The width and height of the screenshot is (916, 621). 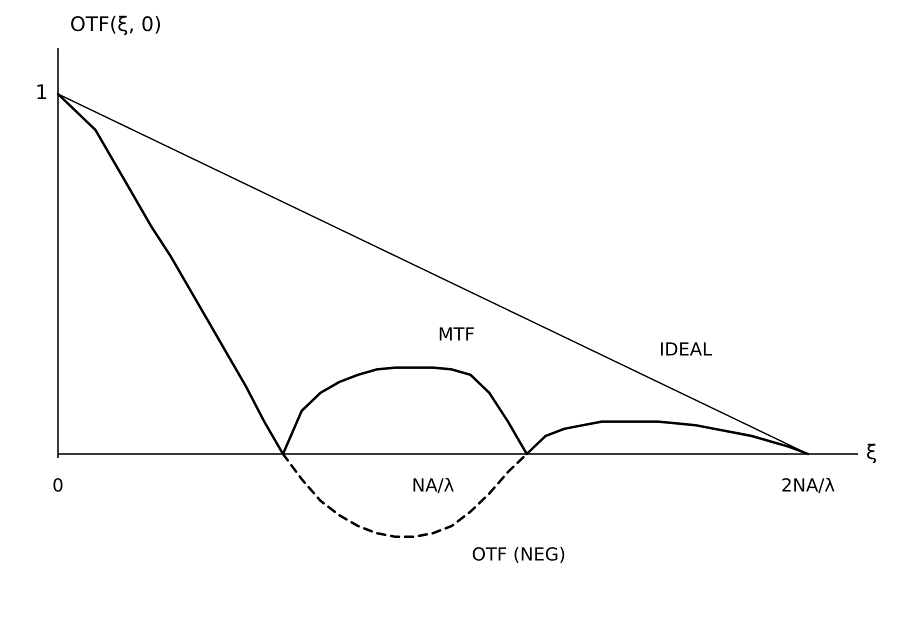 I want to click on x-tick-label: 2NA/λ, so click(x=808, y=485).